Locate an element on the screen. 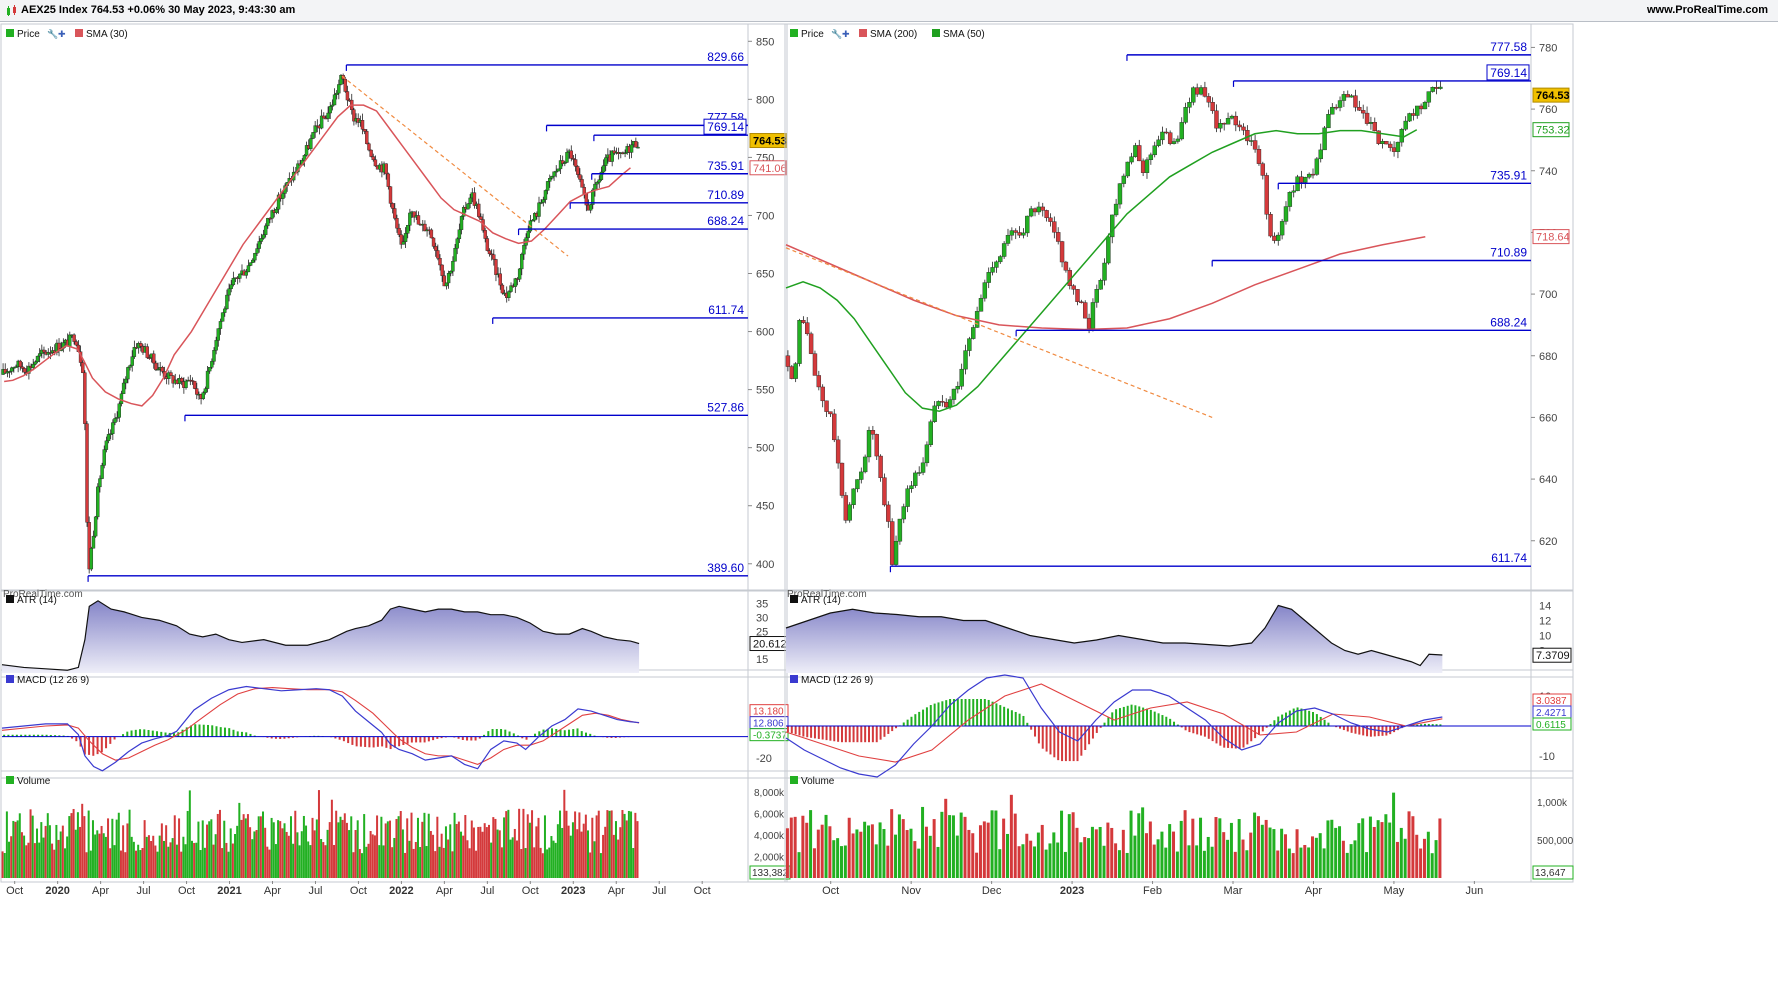 The width and height of the screenshot is (1778, 1000). volume-tick-label: 8,000k is located at coordinates (769, 793).